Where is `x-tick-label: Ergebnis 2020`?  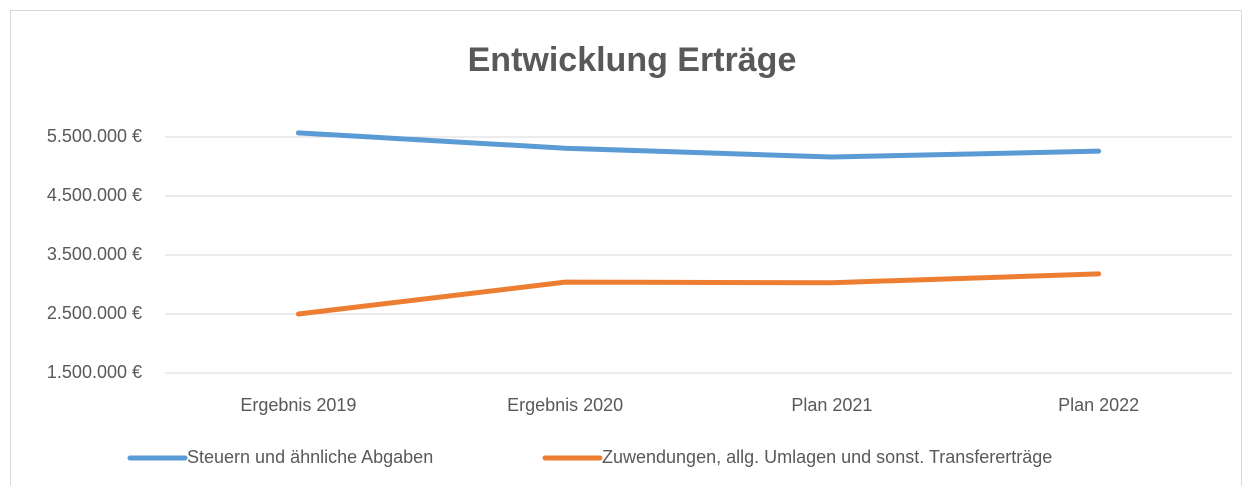 x-tick-label: Ergebnis 2020 is located at coordinates (565, 405).